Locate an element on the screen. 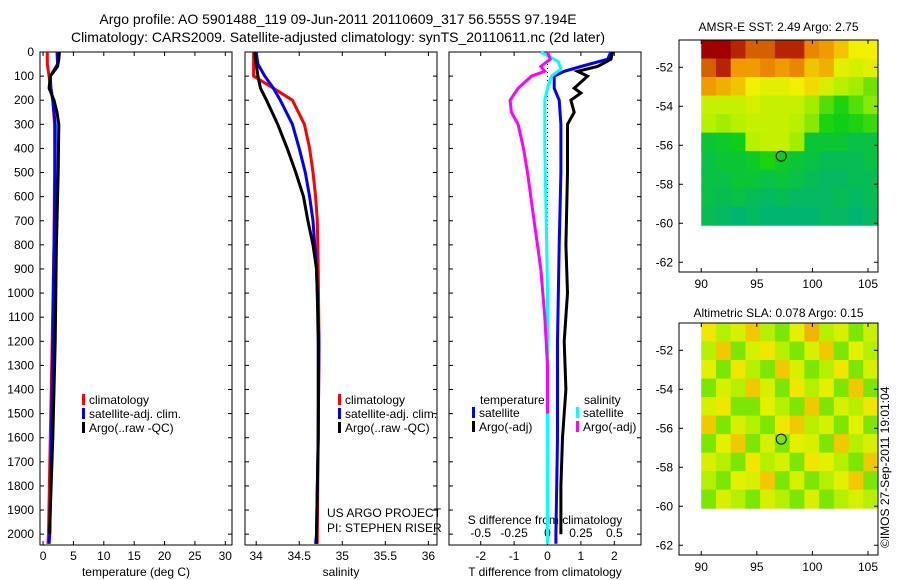 The height and width of the screenshot is (580, 900). copyright-label: ©IMOS 27-Sep-2011 19:01:04 is located at coordinates (885, 467).